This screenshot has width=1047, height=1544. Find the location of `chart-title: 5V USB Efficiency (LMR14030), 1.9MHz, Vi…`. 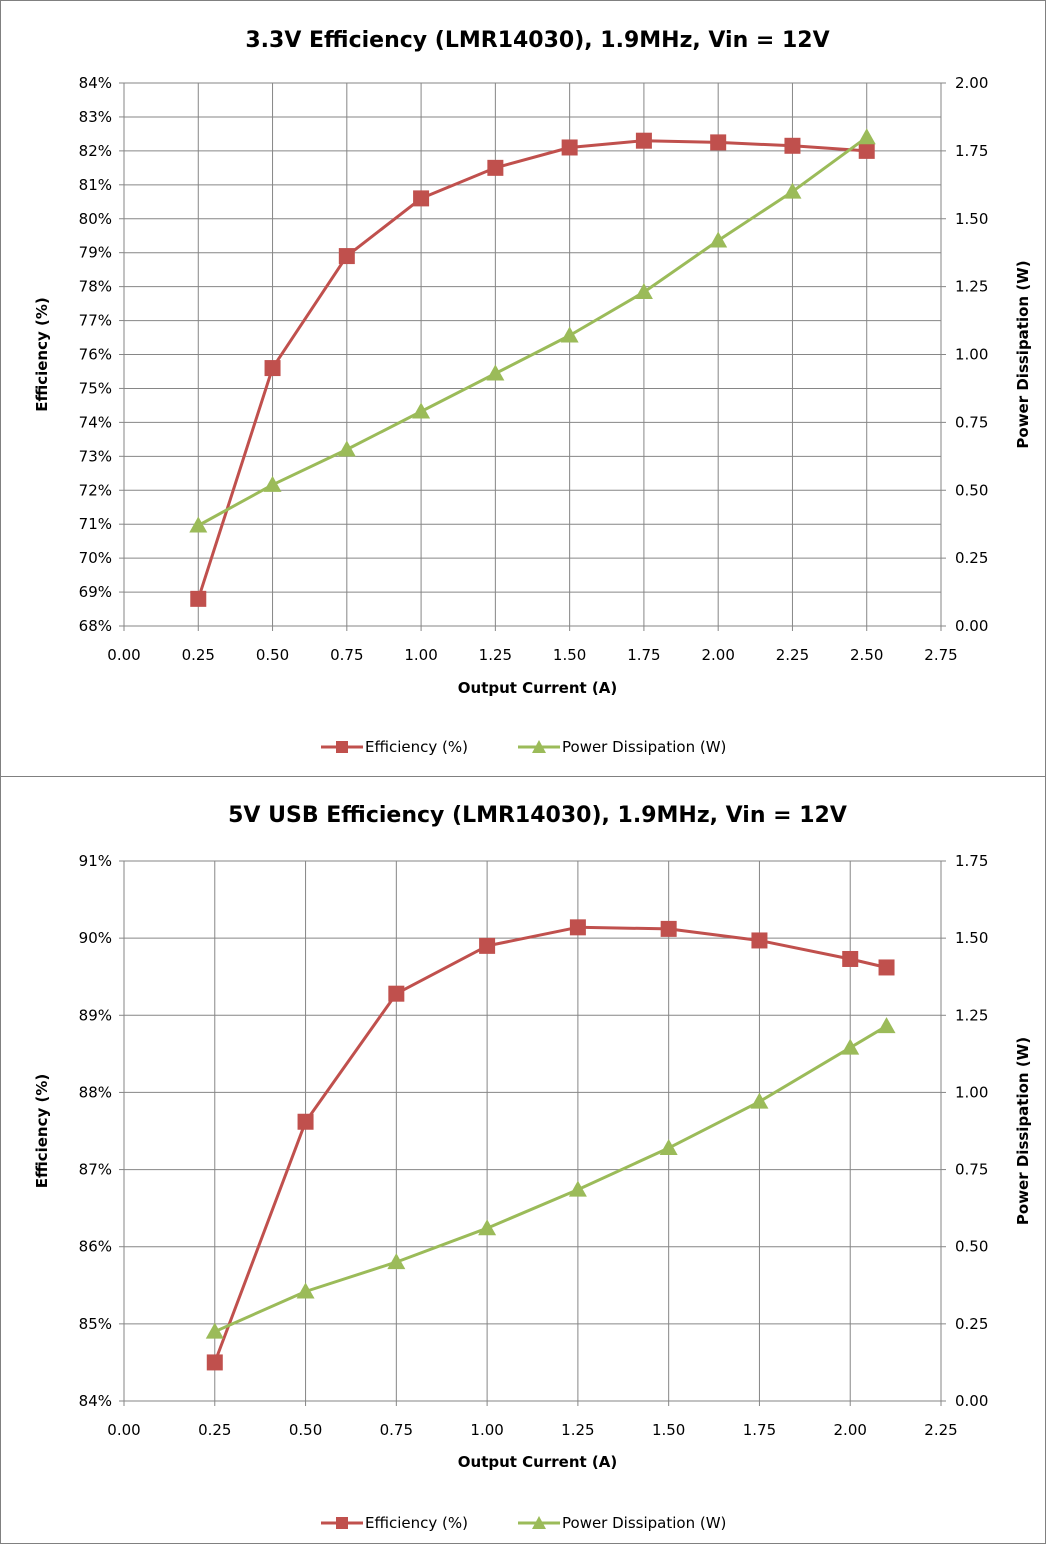

chart-title: 5V USB Efficiency (LMR14030), 1.9MHz, Vi… is located at coordinates (537, 815).